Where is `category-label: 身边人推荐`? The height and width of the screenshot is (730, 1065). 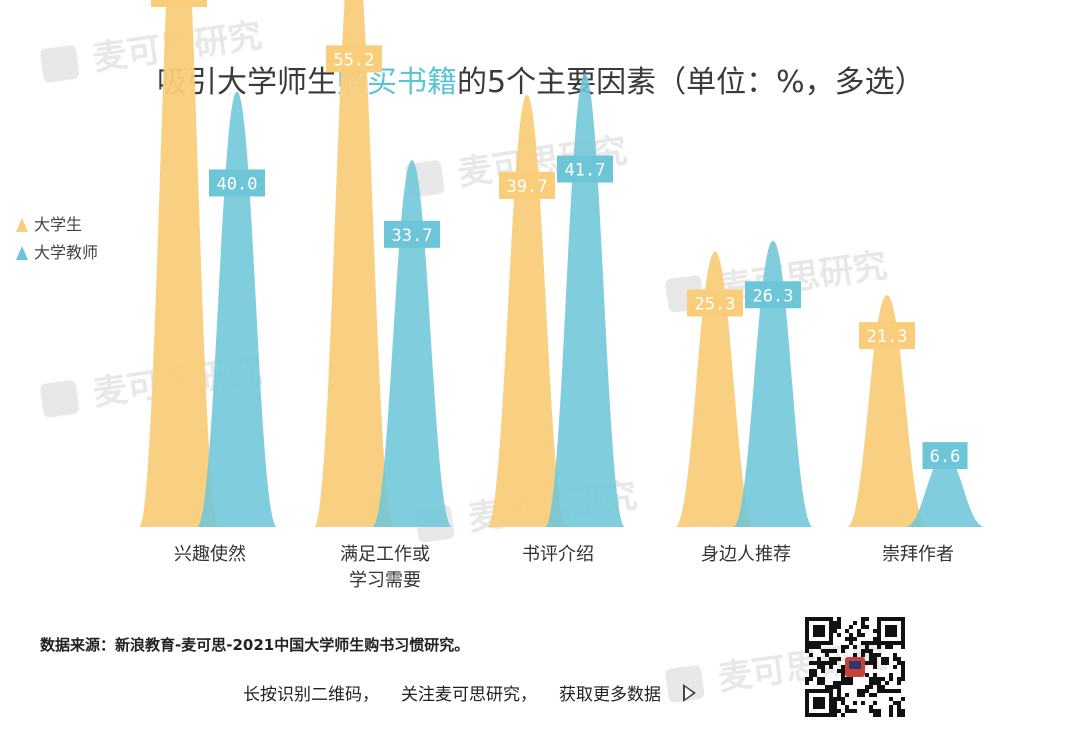 category-label: 身边人推荐 is located at coordinates (746, 554).